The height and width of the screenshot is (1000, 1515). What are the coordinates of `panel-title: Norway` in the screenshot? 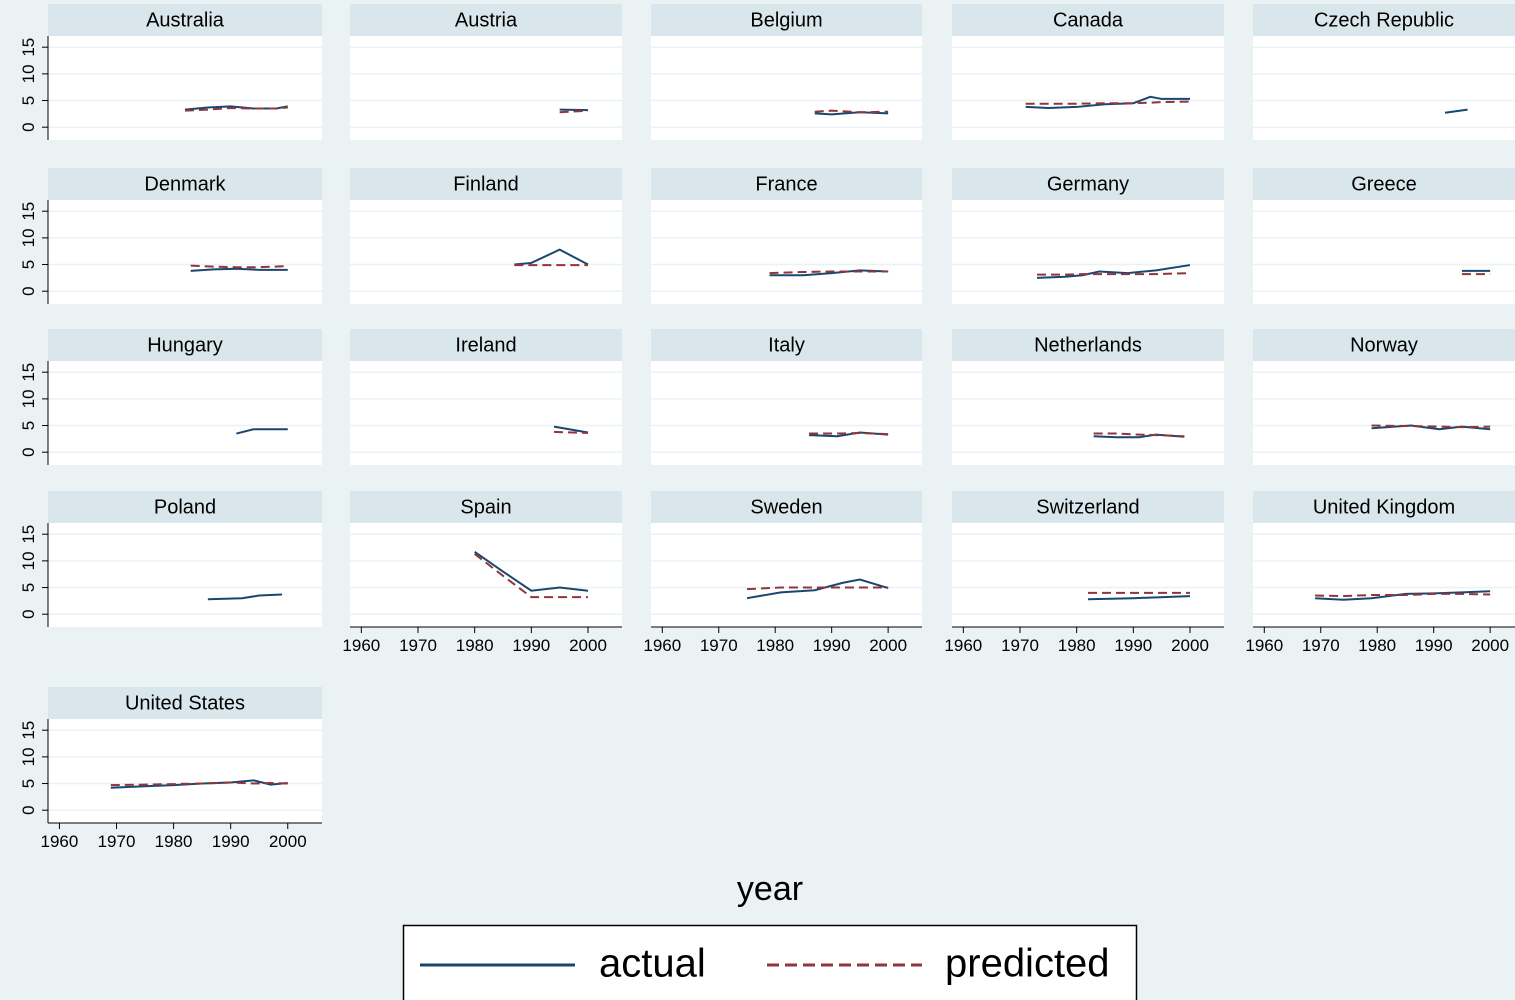 It's located at (1384, 345).